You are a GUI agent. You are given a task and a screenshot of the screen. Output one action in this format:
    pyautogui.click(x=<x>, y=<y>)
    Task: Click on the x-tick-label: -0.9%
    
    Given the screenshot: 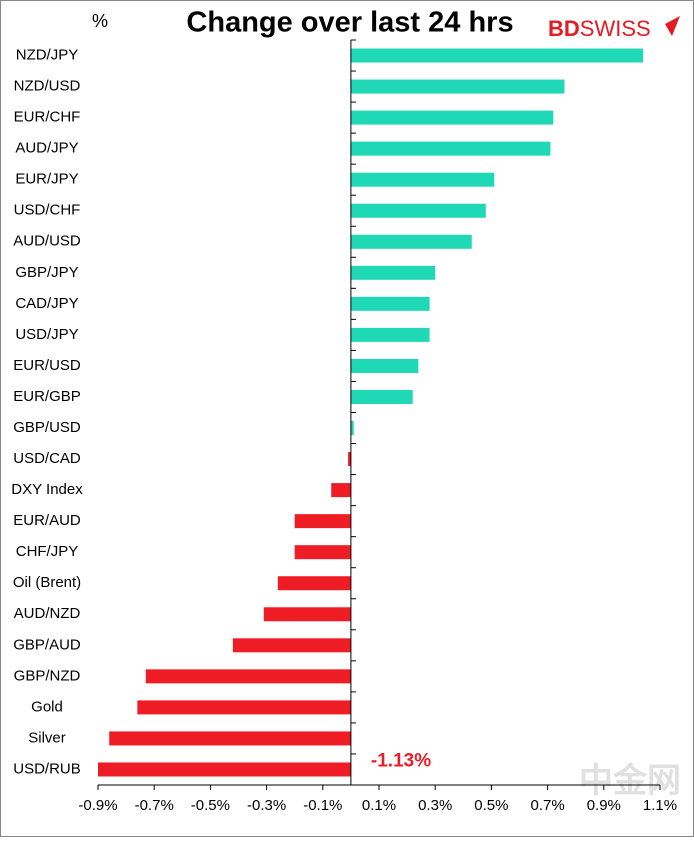 What is the action you would take?
    pyautogui.click(x=97, y=805)
    